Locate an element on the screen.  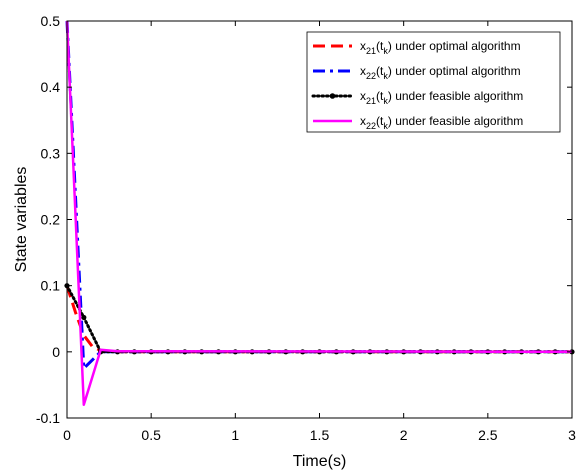
y-tick-label: 0.3 is located at coordinates (51, 153).